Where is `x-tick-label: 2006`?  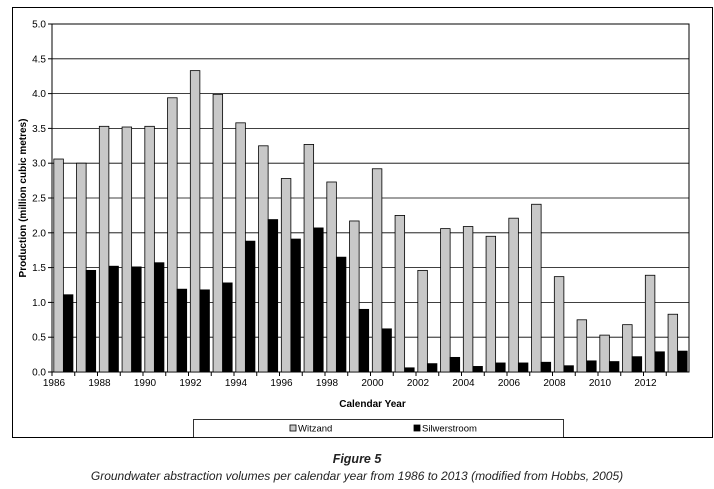
x-tick-label: 2006 is located at coordinates (509, 383).